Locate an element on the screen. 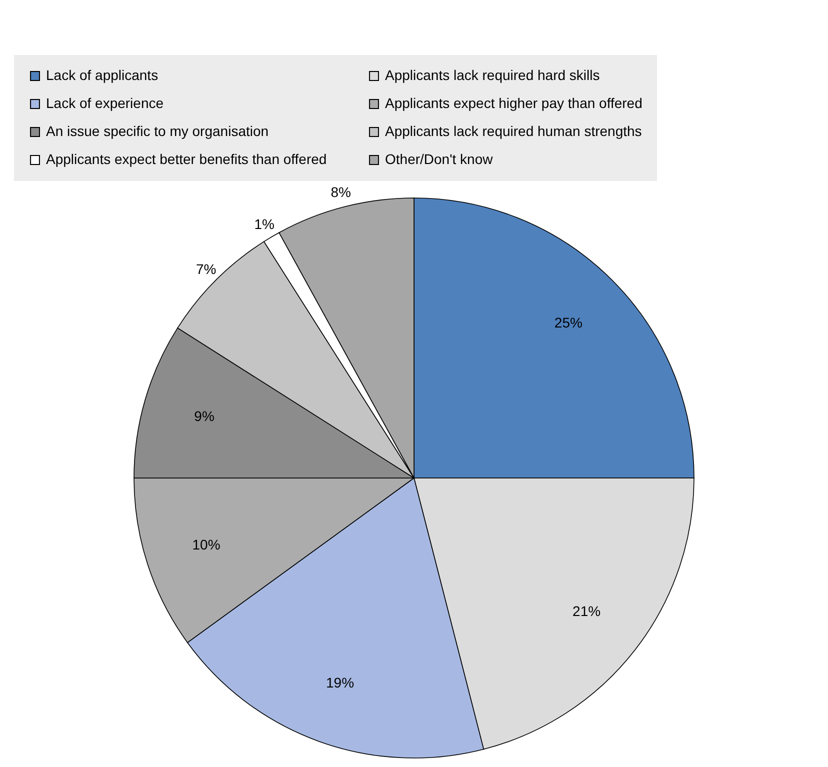  legend-label: Applicants expect better benefits than offered is located at coordinates (186, 159).